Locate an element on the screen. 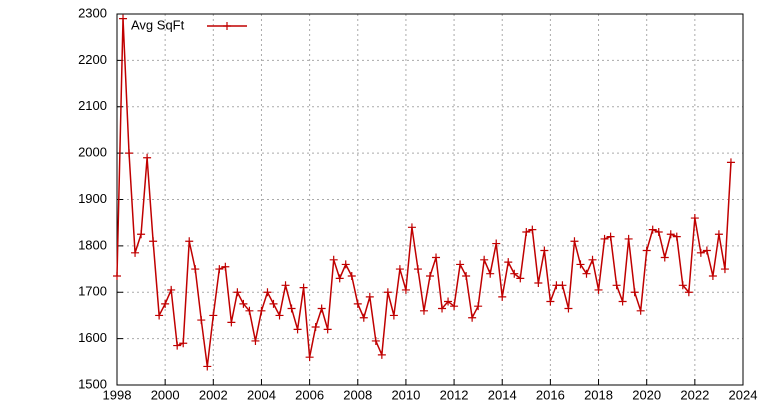 Image resolution: width=780 pixels, height=400 pixels. x-tick-label: 2018 is located at coordinates (598, 393).